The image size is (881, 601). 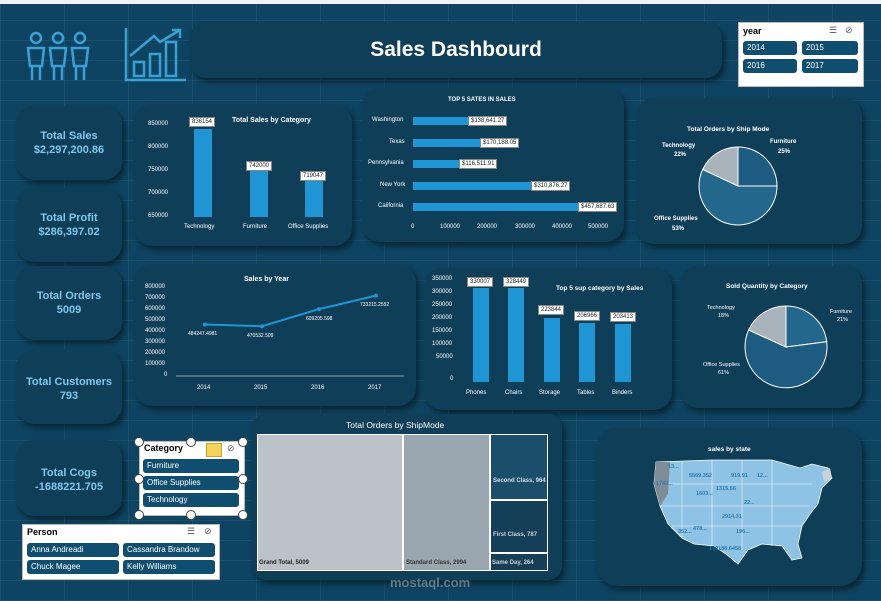 What do you see at coordinates (42, 532) in the screenshot?
I see `person-slicer-title: Person` at bounding box center [42, 532].